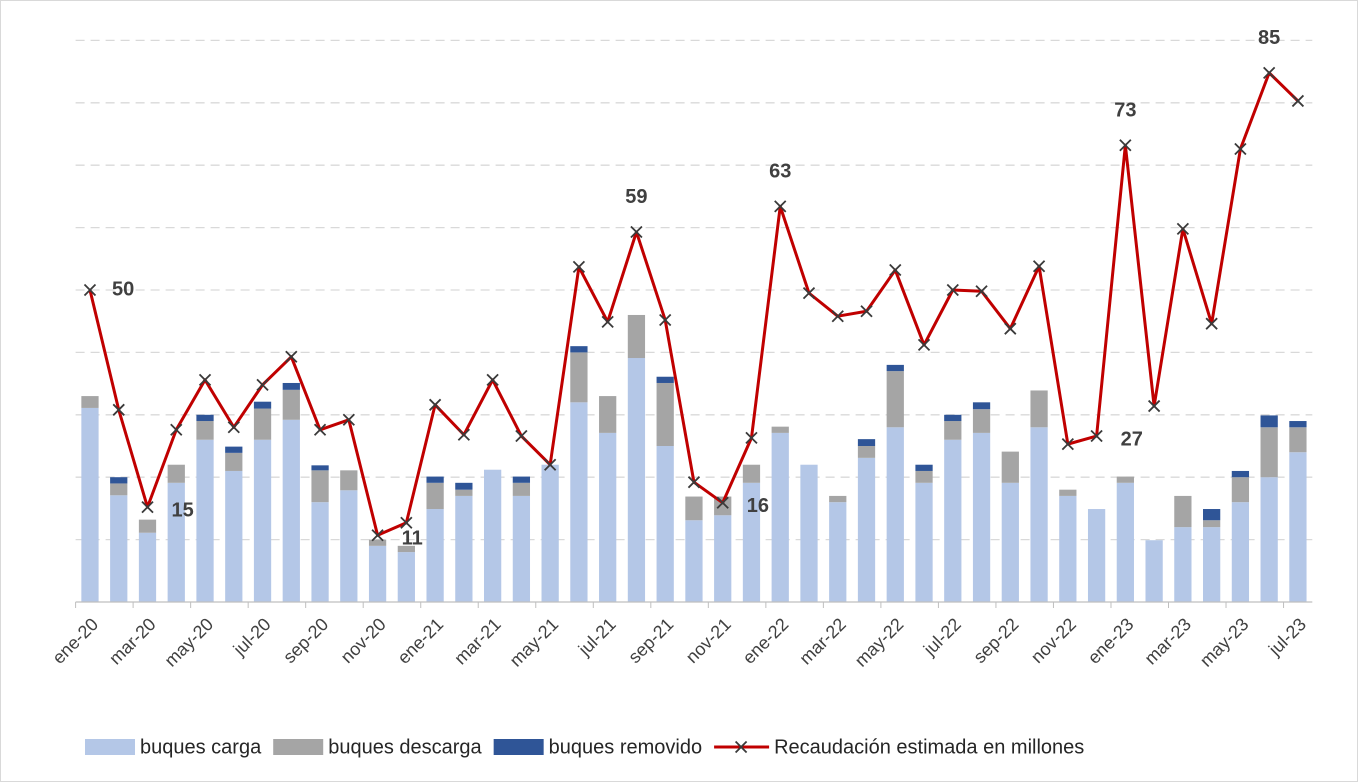  What do you see at coordinates (929, 747) in the screenshot?
I see `legend-label: Recaudación estimada en millones` at bounding box center [929, 747].